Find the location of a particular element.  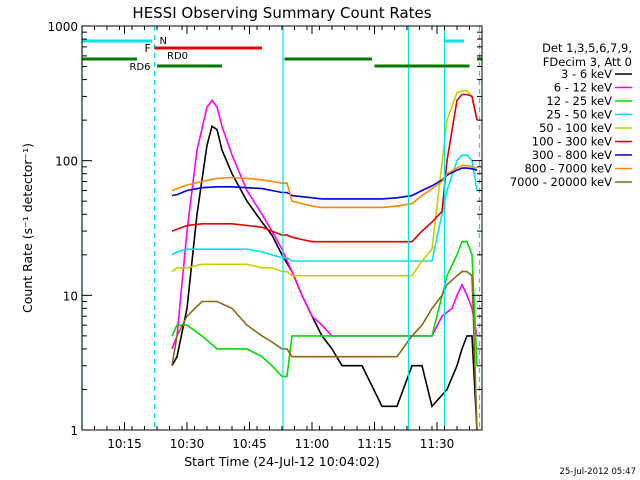

x-tick-label-4: 11:15 is located at coordinates (374, 444).